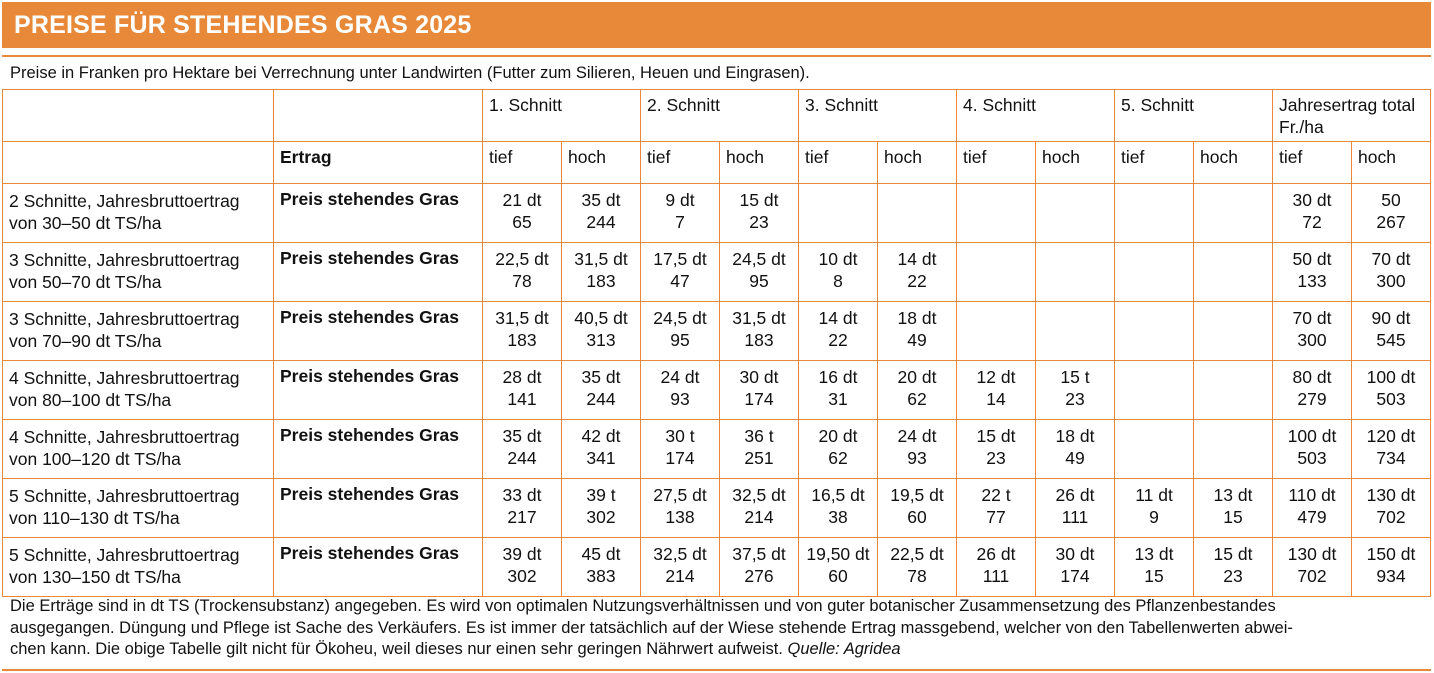 This screenshot has height=673, width=1434. Describe the element at coordinates (1312, 436) in the screenshot. I see `cell-yield: 100 dt` at that location.